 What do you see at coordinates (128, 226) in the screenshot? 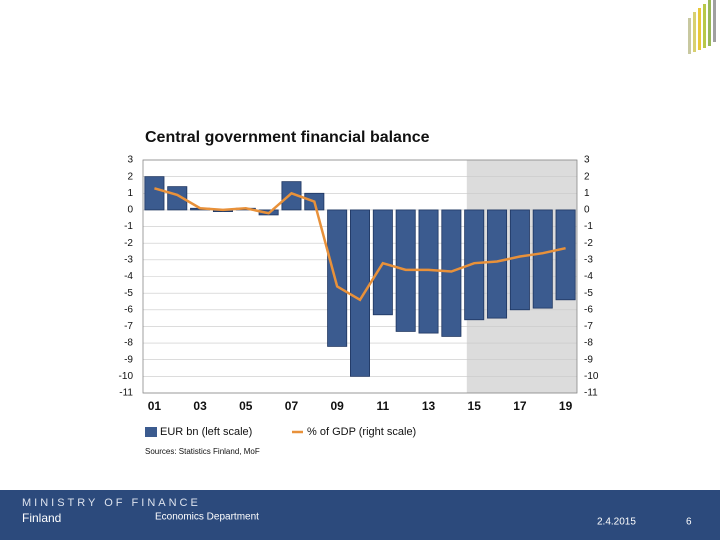
I see `y-tick-label: -1` at bounding box center [128, 226].